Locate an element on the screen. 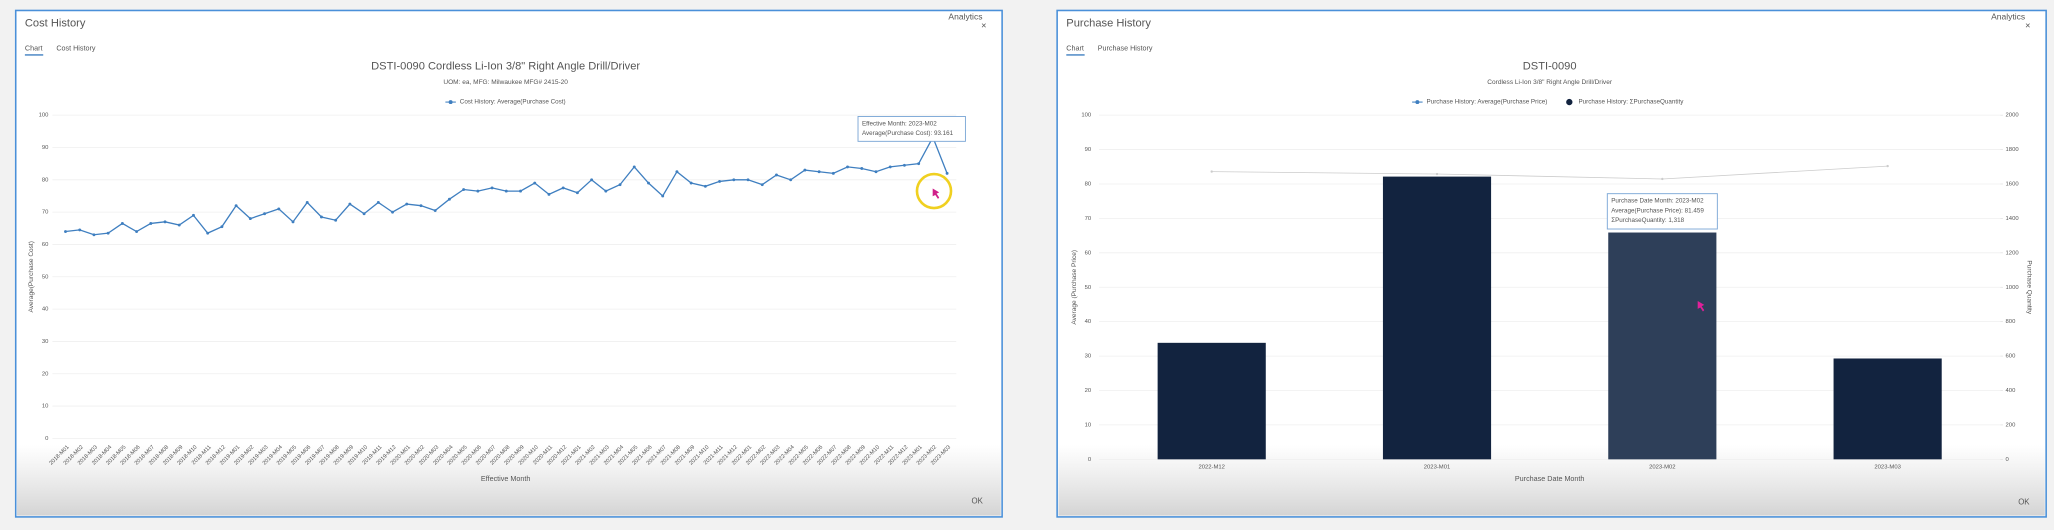 This screenshot has width=2054, height=530. y2-tick-label: 1000 is located at coordinates (2013, 288).